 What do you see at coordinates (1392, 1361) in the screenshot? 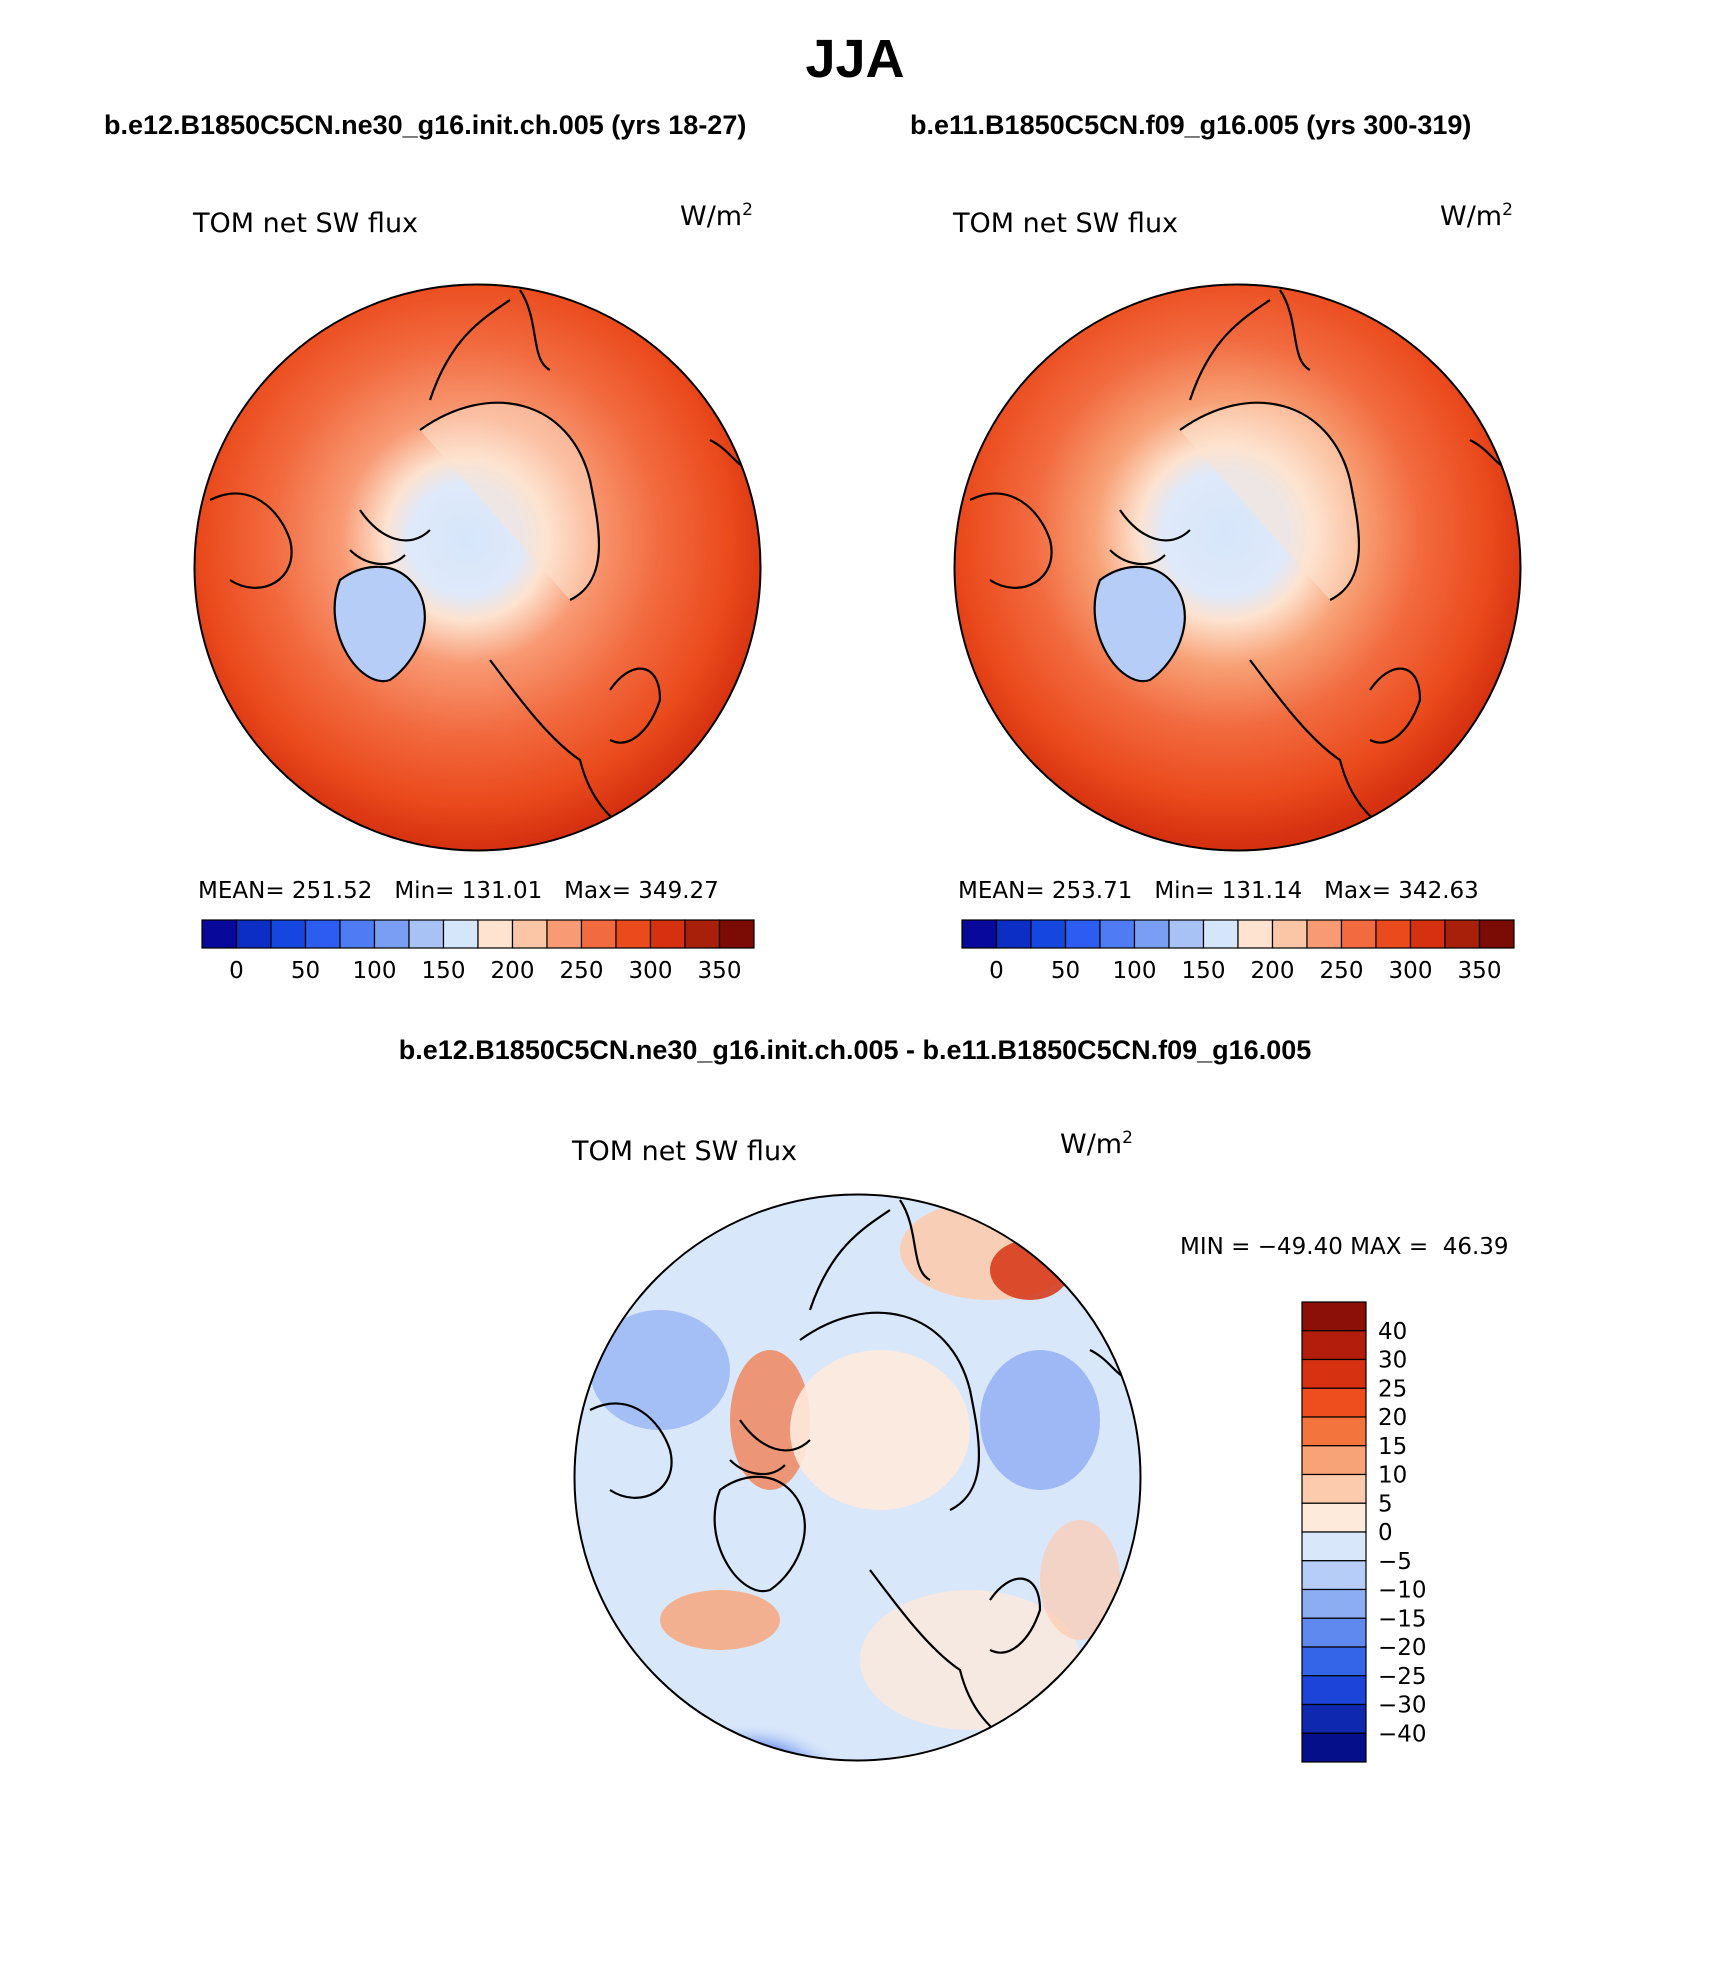
I see `diff-colorbar-tick-label: 30` at bounding box center [1392, 1361].